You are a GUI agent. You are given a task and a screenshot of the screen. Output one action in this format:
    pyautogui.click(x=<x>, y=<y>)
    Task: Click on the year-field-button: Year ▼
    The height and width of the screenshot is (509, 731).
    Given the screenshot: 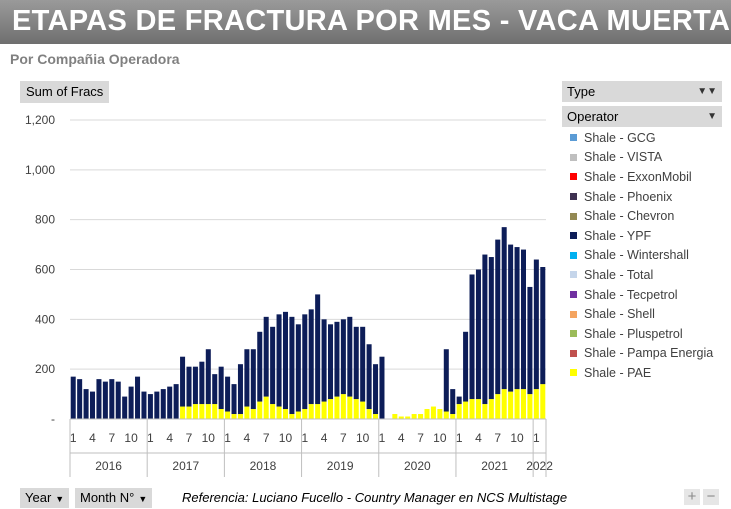 What is the action you would take?
    pyautogui.click(x=45, y=498)
    